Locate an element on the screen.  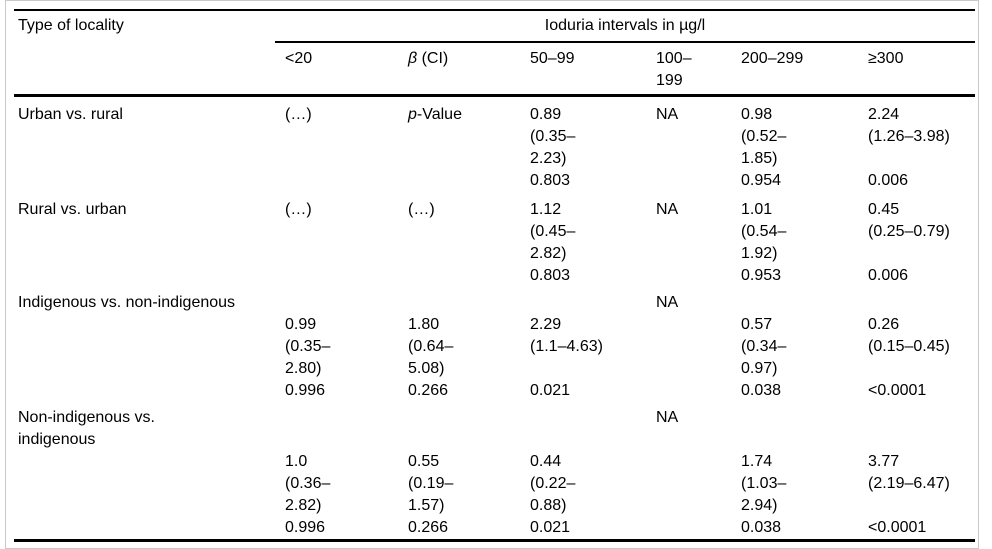
cell-line: p-Value is located at coordinates (435, 114).